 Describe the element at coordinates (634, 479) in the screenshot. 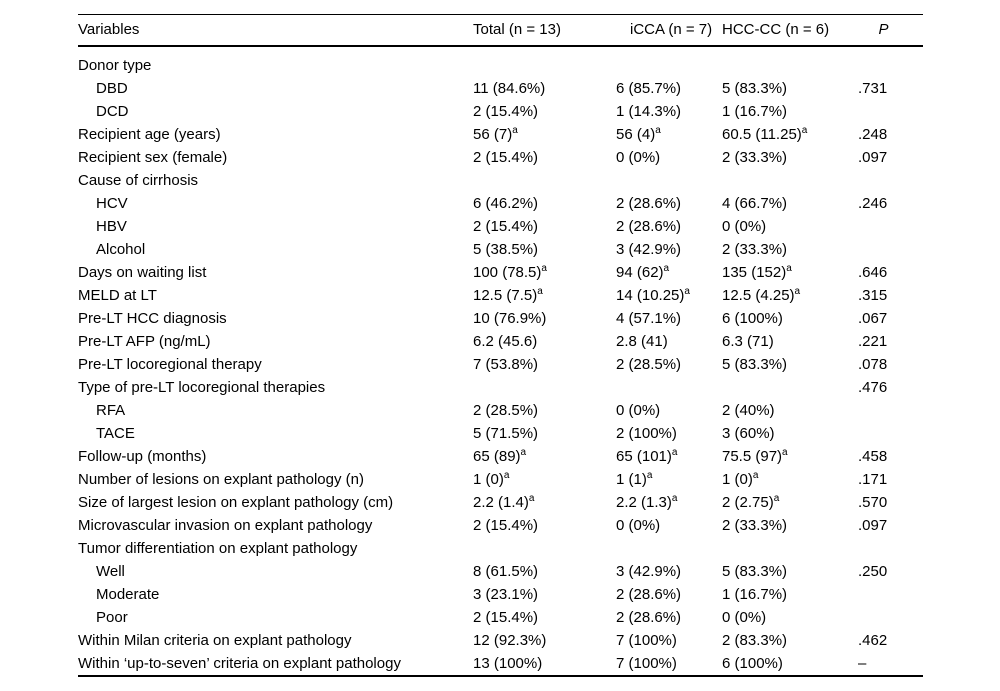

I see `cell-icca: 1 (1)a` at that location.